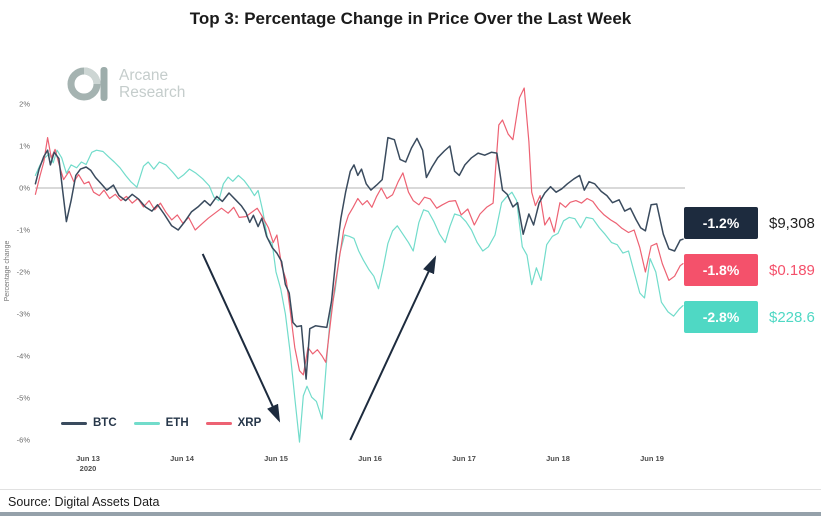 This screenshot has height=519, width=821. Describe the element at coordinates (144, 75) in the screenshot. I see `logo-word-arcane: Arcane` at that location.